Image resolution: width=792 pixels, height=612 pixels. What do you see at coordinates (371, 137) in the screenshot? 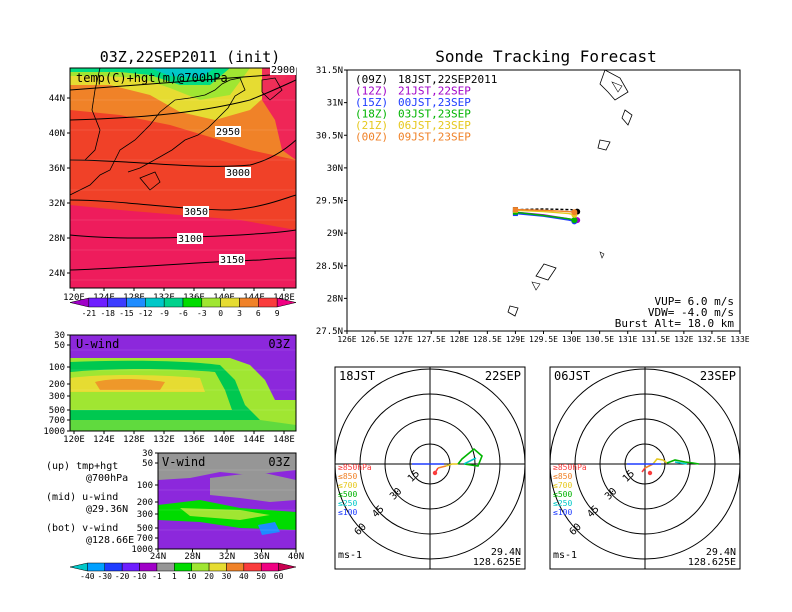
I see `track-legend-code: (00Z)` at bounding box center [371, 137].